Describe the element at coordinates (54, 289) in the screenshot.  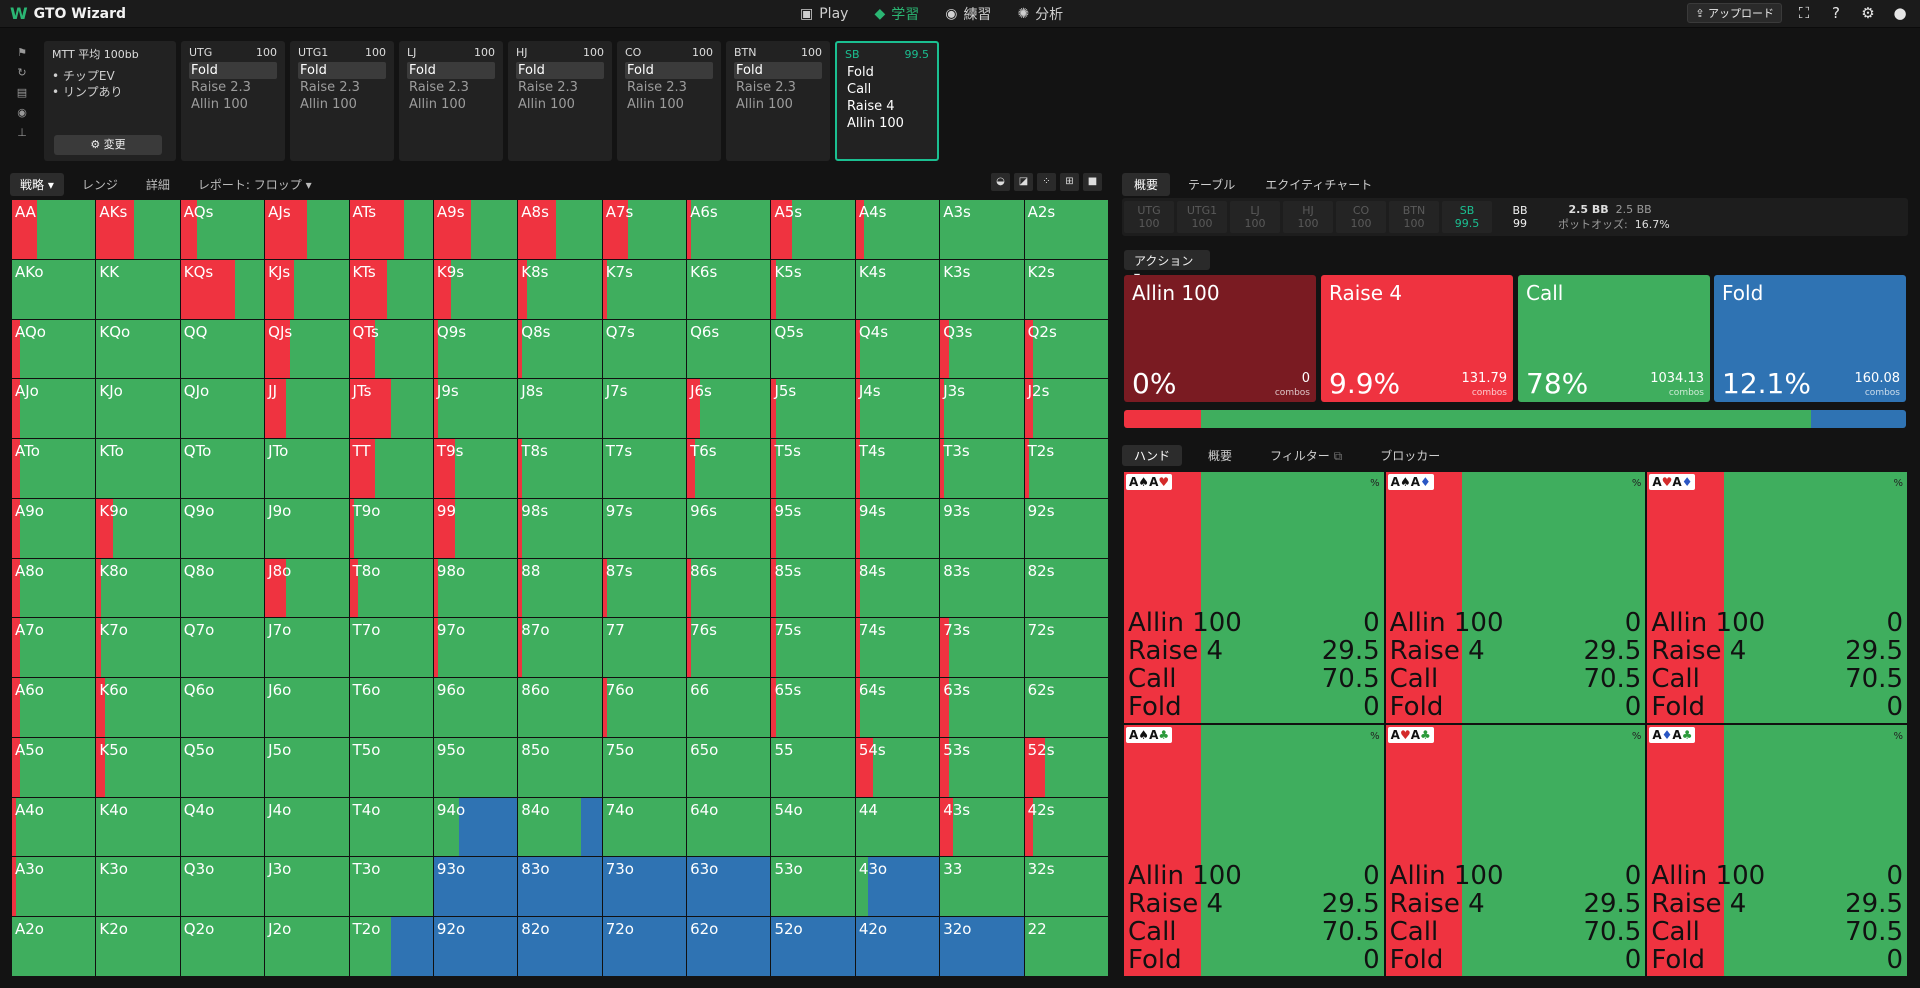
I see `hand-cell: AKo` at that location.